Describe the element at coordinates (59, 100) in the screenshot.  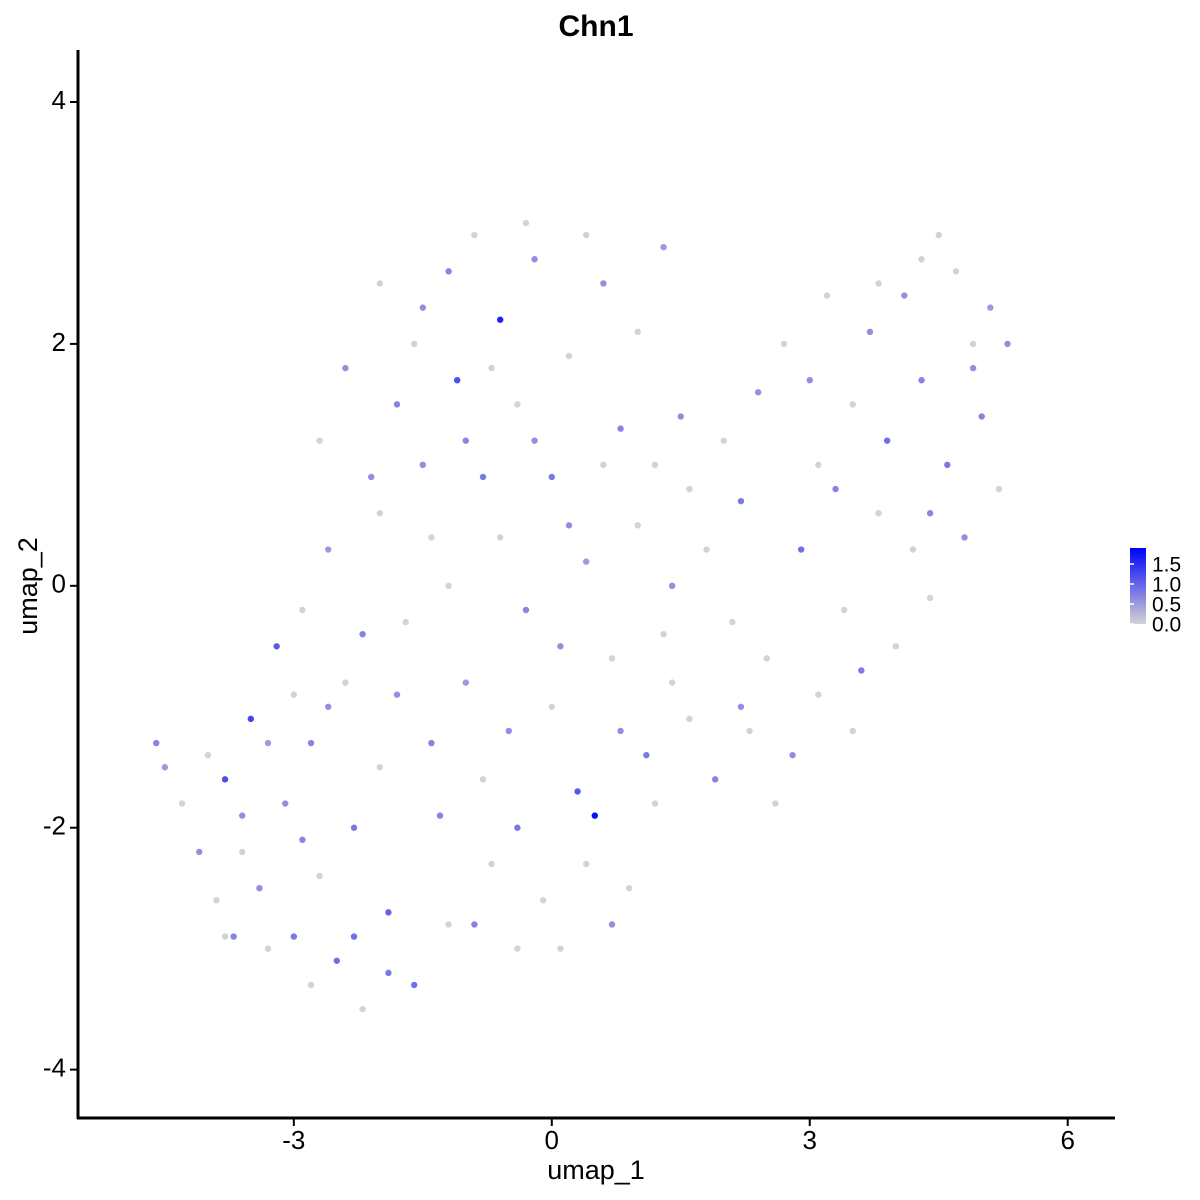
I see `y-tick-label: 4` at that location.